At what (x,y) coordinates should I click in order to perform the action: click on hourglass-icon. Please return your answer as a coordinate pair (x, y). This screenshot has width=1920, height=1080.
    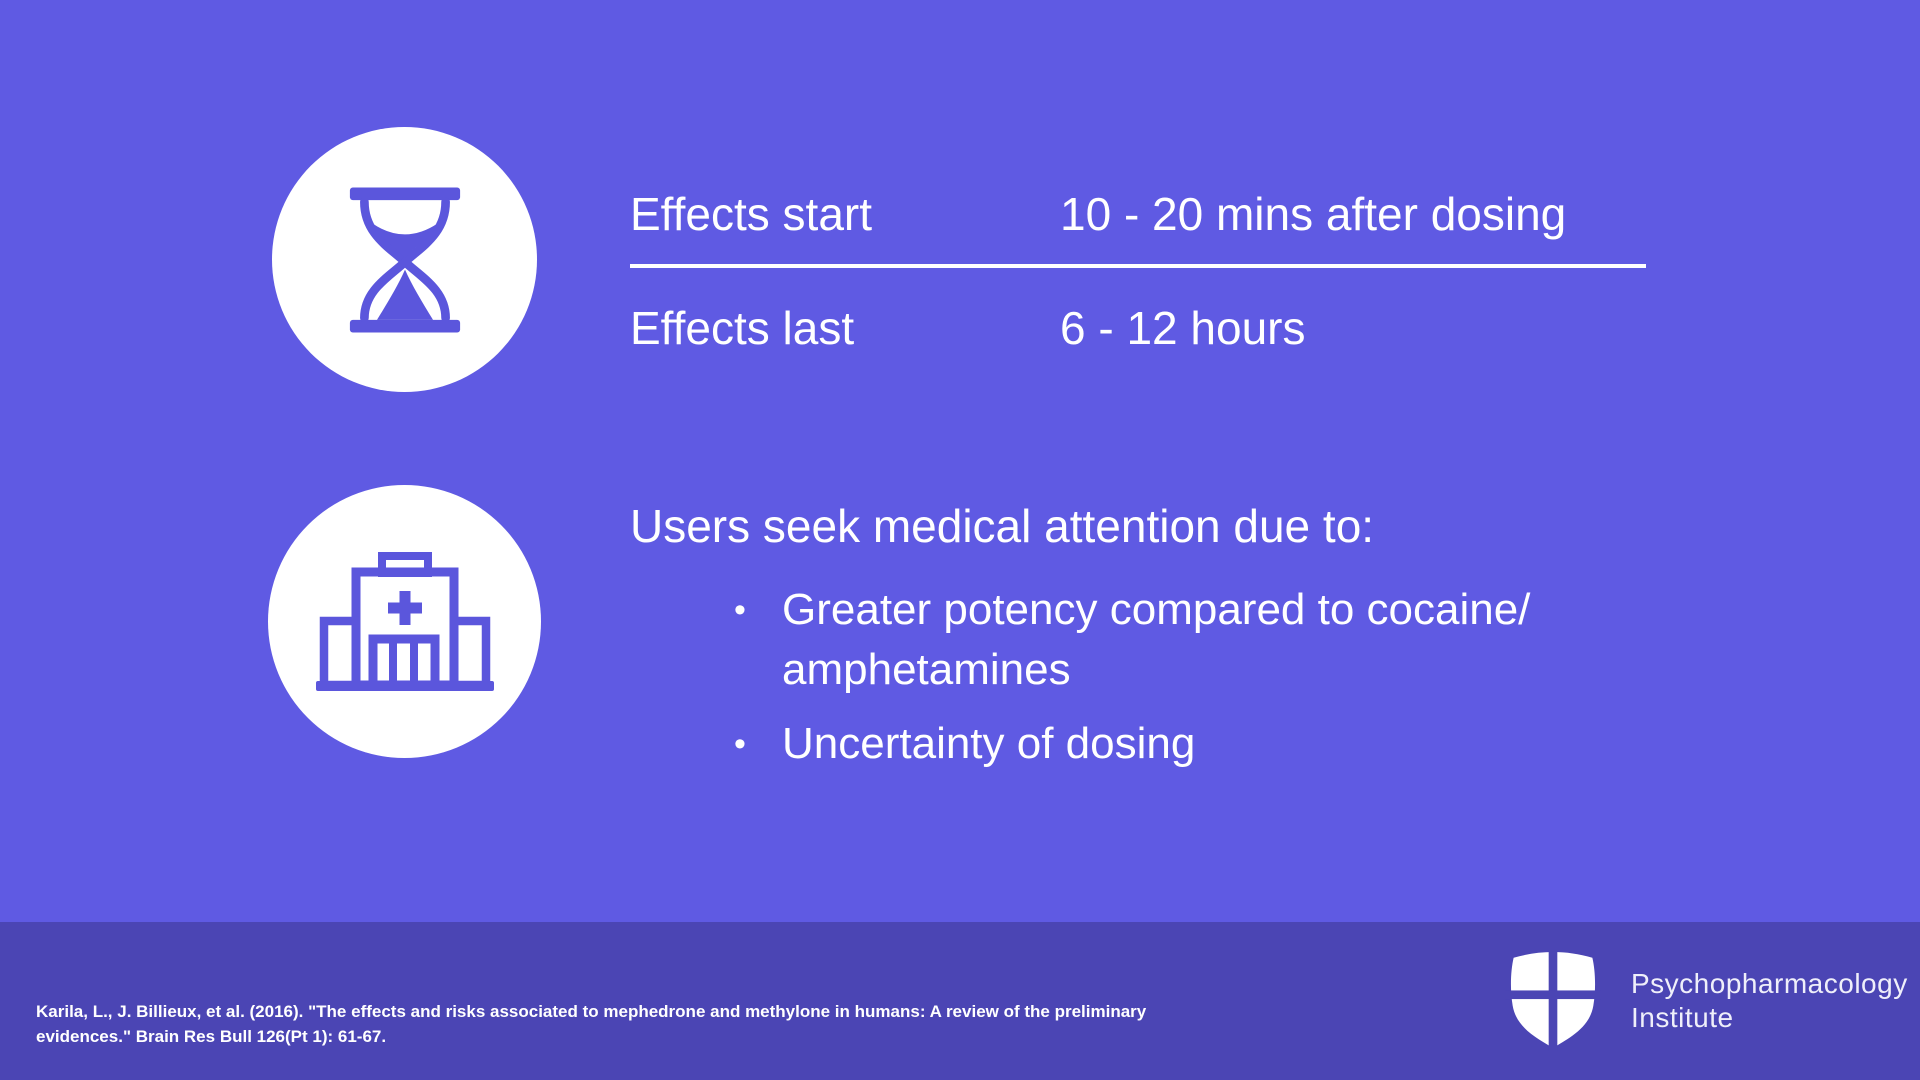
    Looking at the image, I should click on (404, 259).